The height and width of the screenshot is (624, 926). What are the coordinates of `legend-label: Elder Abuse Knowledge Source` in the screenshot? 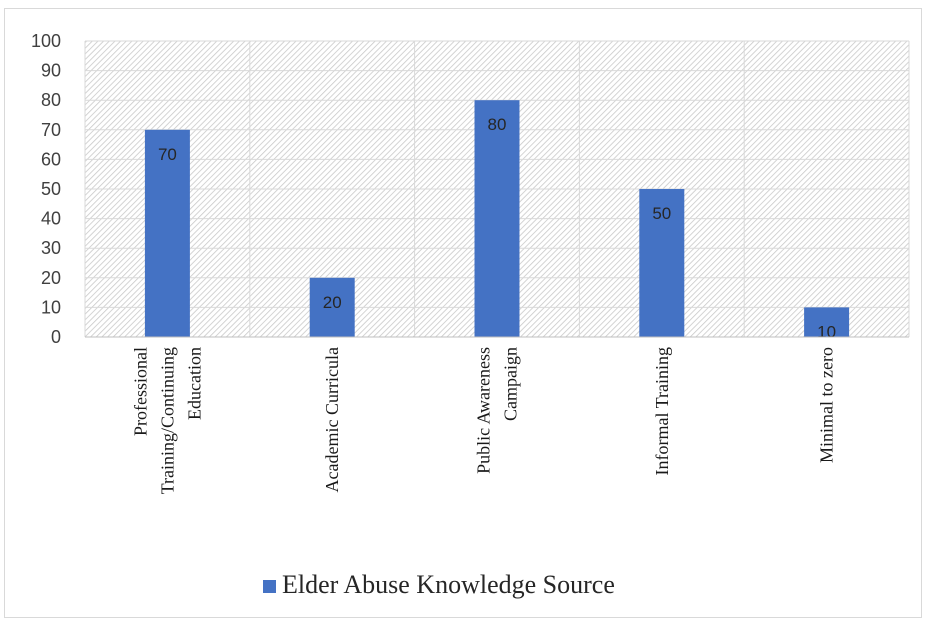 It's located at (448, 584).